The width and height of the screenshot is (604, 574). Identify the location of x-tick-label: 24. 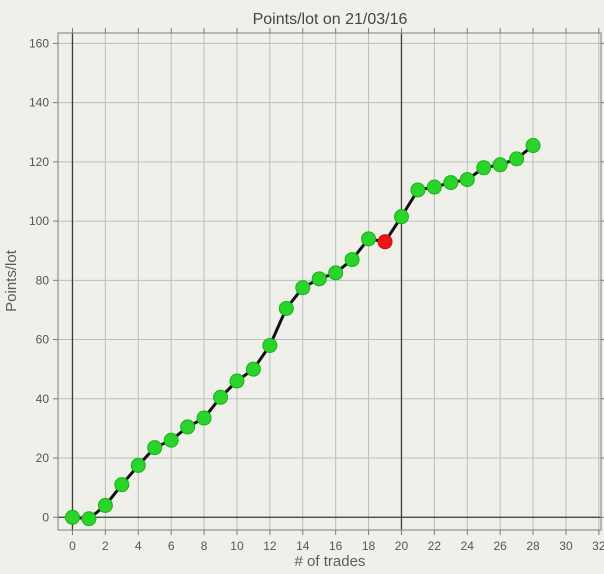
(468, 546).